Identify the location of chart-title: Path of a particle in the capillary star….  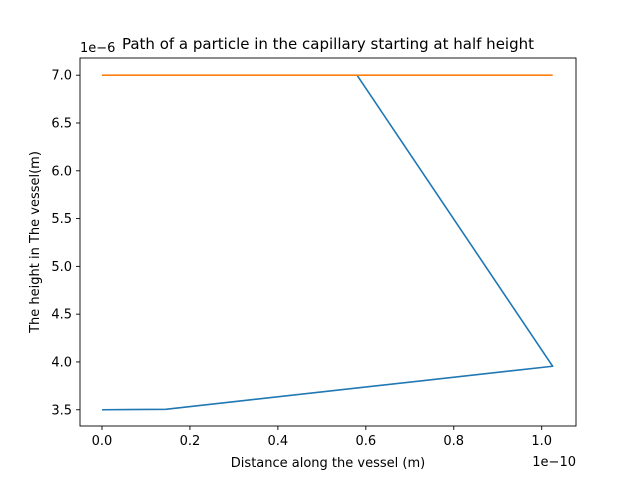
(328, 44).